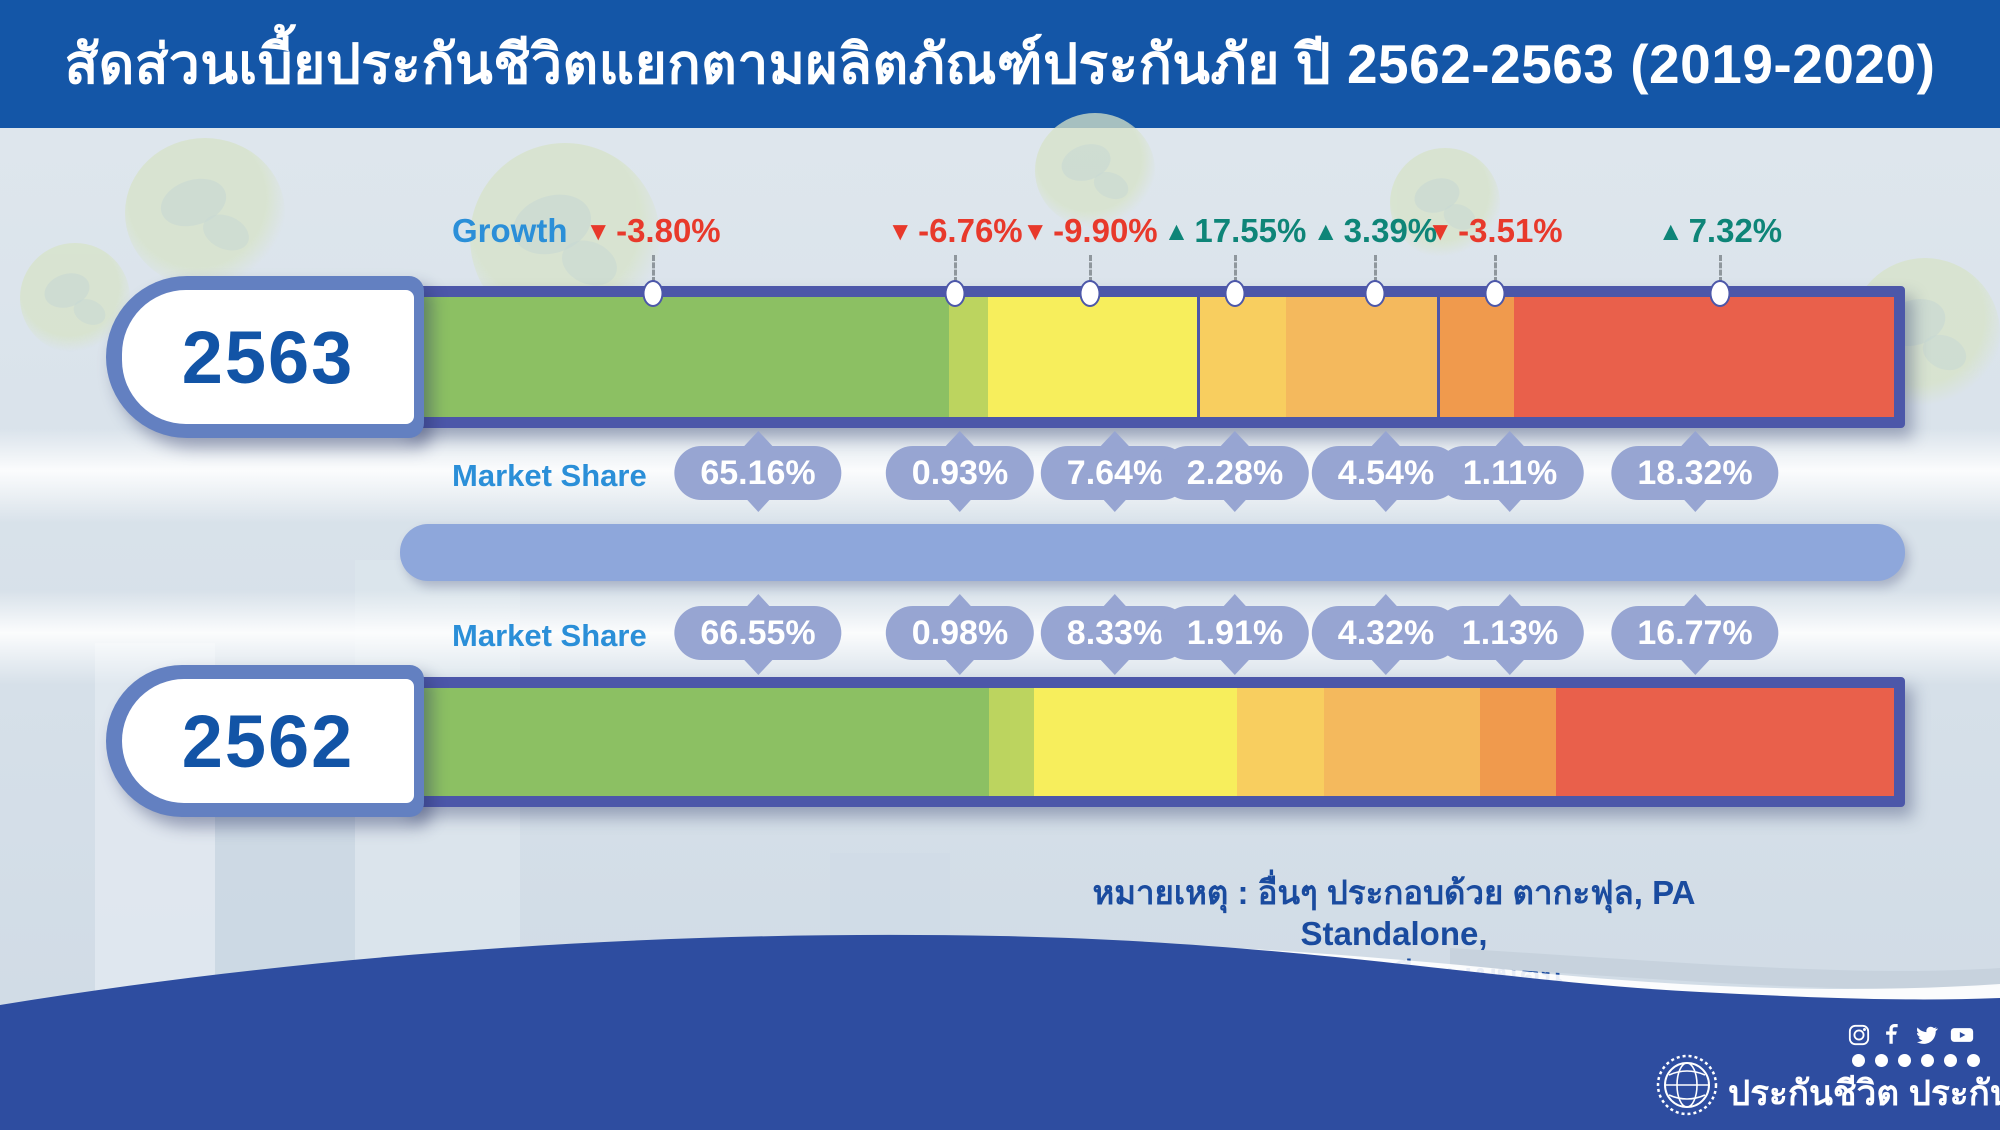 This screenshot has width=2000, height=1130. I want to click on segment-2562-ordinary, so click(700, 742).